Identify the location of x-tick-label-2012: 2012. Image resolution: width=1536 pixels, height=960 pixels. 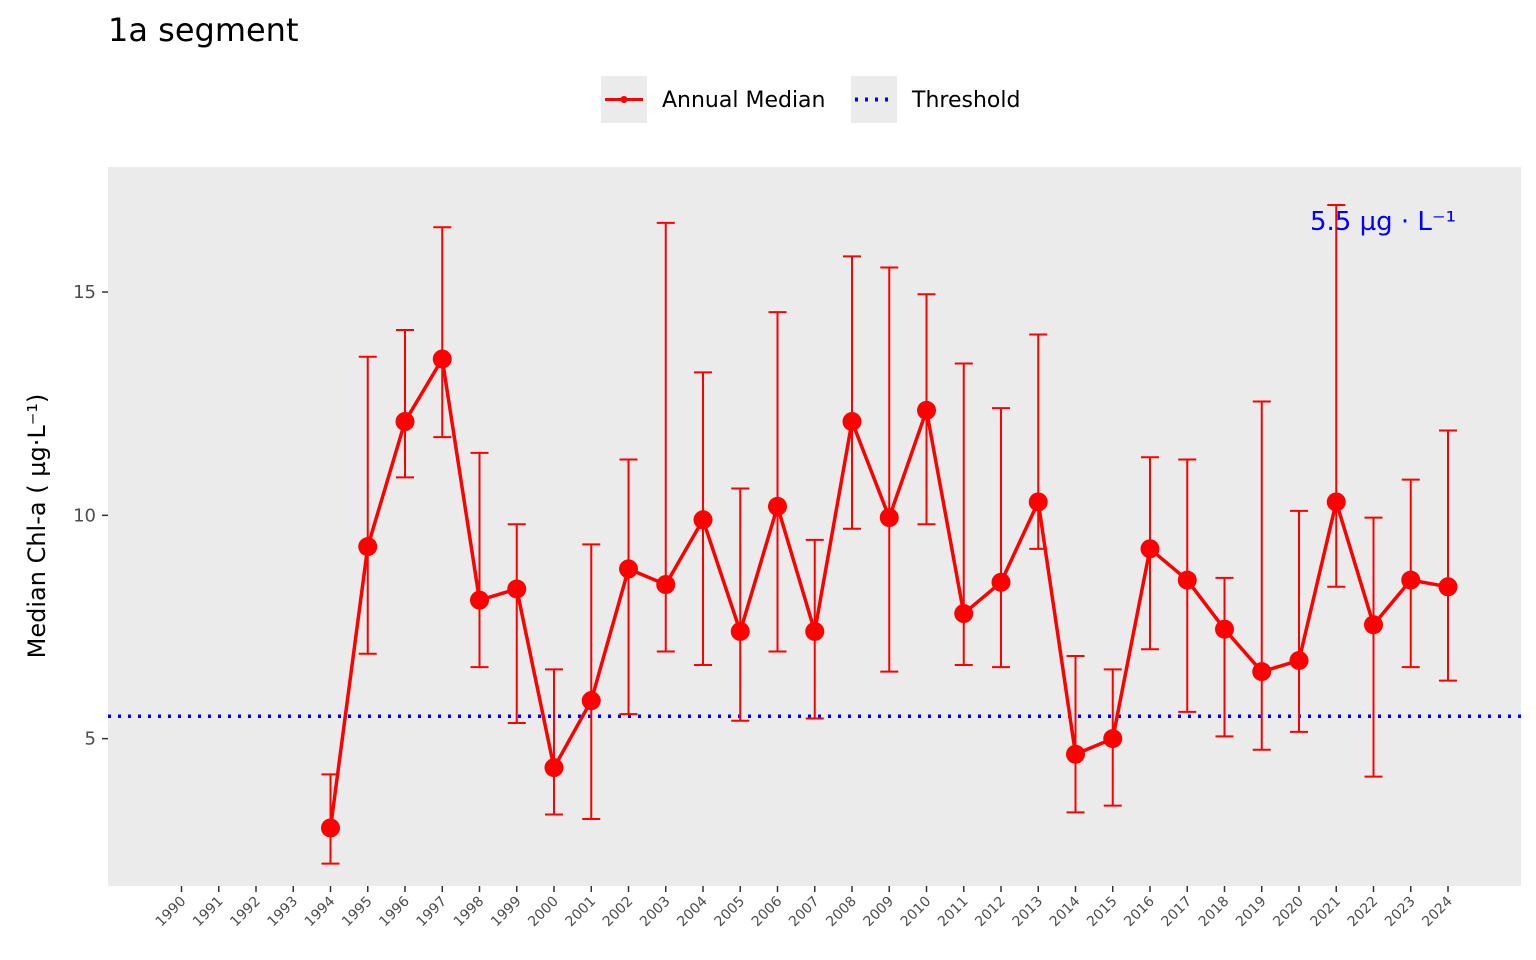
(990, 912).